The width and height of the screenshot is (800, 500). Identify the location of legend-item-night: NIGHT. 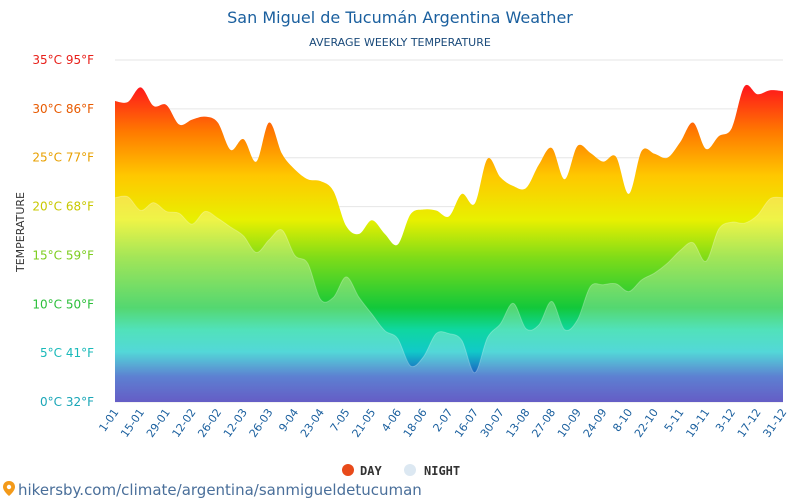
(432, 471).